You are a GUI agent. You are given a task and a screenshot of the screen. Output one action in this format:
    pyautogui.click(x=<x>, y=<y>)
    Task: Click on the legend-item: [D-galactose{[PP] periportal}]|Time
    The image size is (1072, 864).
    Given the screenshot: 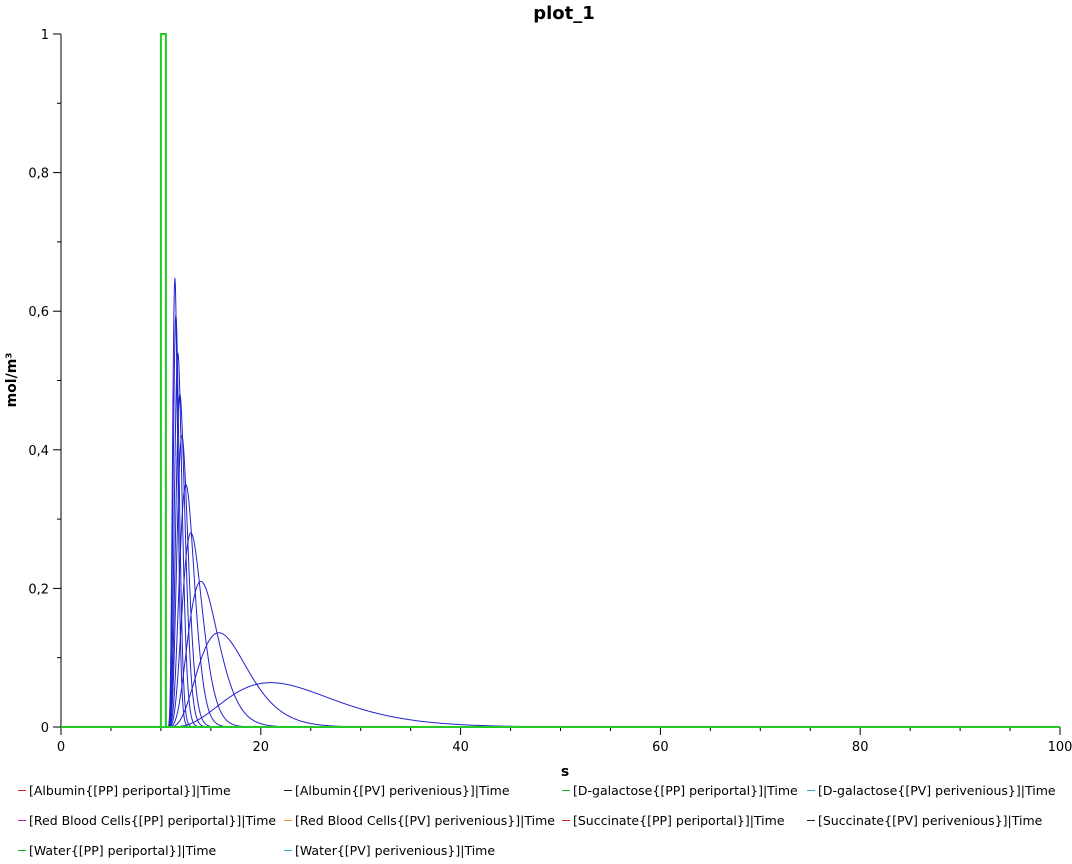 What is the action you would take?
    pyautogui.click(x=680, y=790)
    